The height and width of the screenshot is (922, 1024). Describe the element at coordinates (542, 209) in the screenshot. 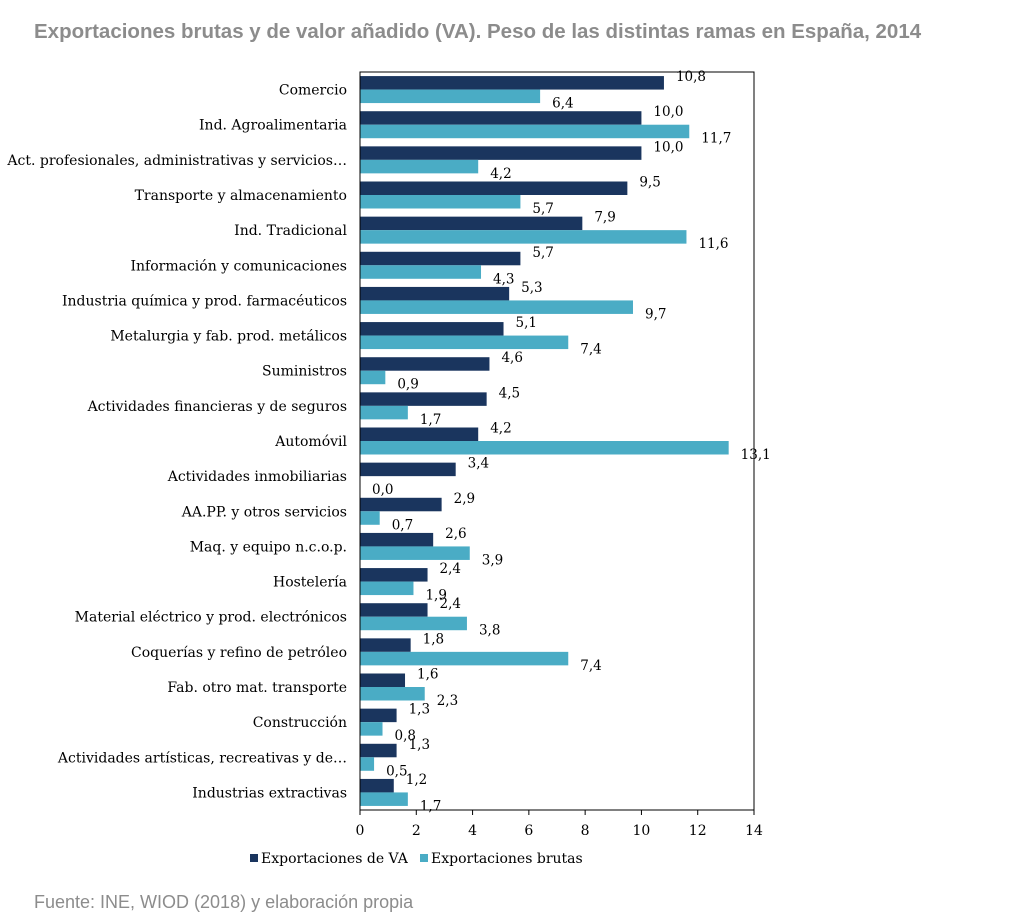

I see `data-label-brutas: 5,7` at that location.